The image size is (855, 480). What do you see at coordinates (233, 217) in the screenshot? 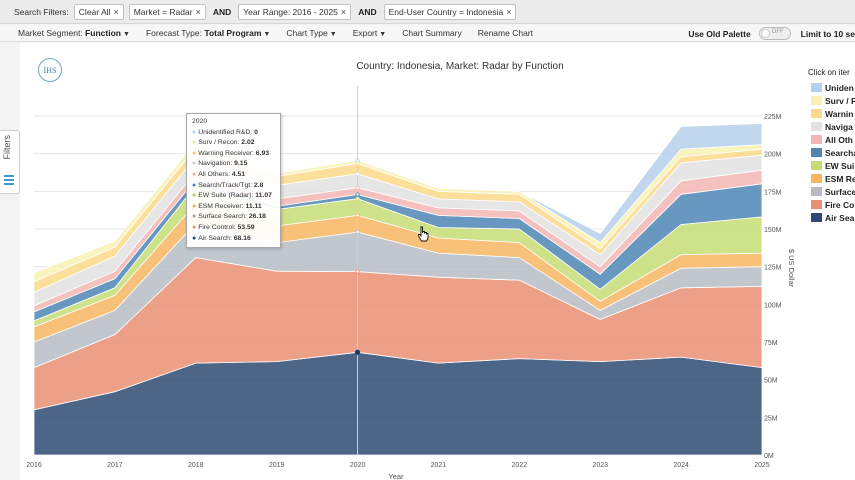
I see `tooltip-row: ● Surface Search: 26.18` at bounding box center [233, 217].